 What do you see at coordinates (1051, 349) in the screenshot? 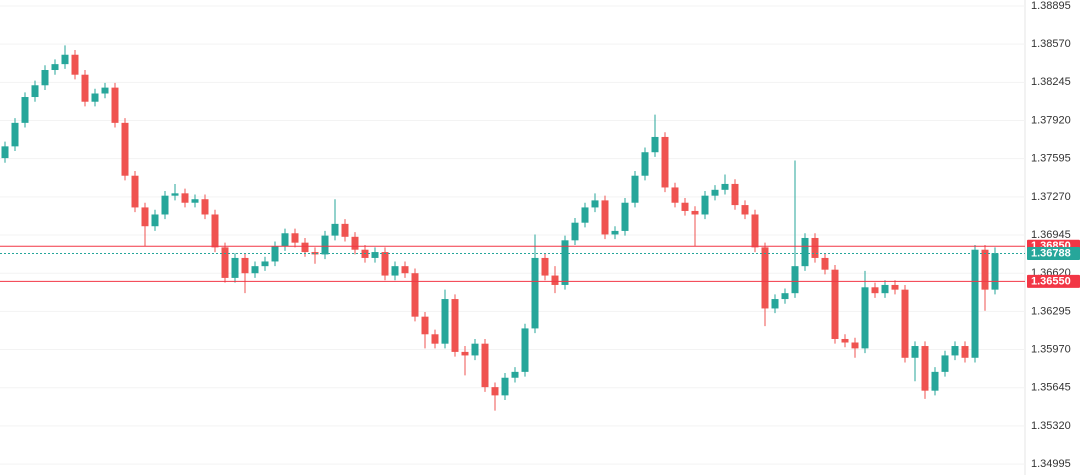
I see `y-tick-label: 1.35970` at bounding box center [1051, 349].